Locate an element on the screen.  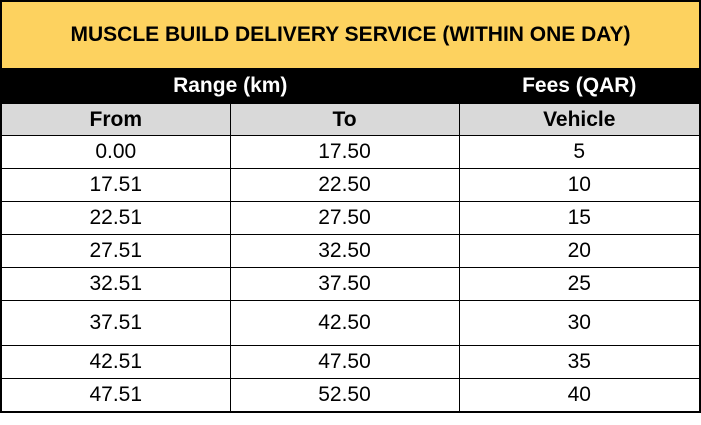
to-cell: 27.50 is located at coordinates (344, 218).